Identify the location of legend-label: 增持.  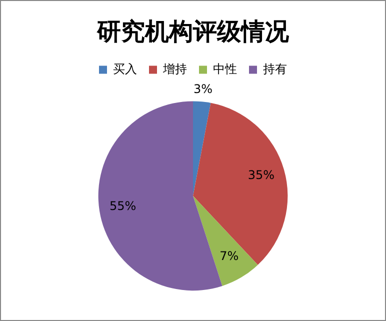
(174, 69).